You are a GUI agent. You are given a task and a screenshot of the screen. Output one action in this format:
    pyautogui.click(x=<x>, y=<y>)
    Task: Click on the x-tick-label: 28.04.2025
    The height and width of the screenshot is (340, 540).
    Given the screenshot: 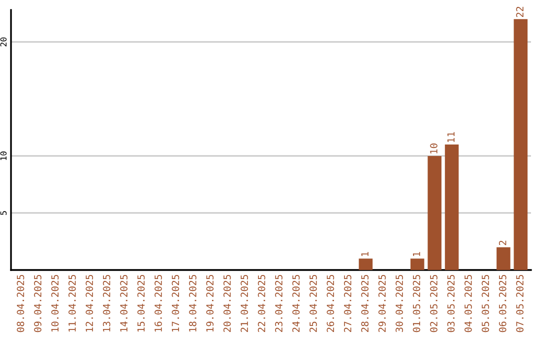 What is the action you would take?
    pyautogui.click(x=365, y=303)
    